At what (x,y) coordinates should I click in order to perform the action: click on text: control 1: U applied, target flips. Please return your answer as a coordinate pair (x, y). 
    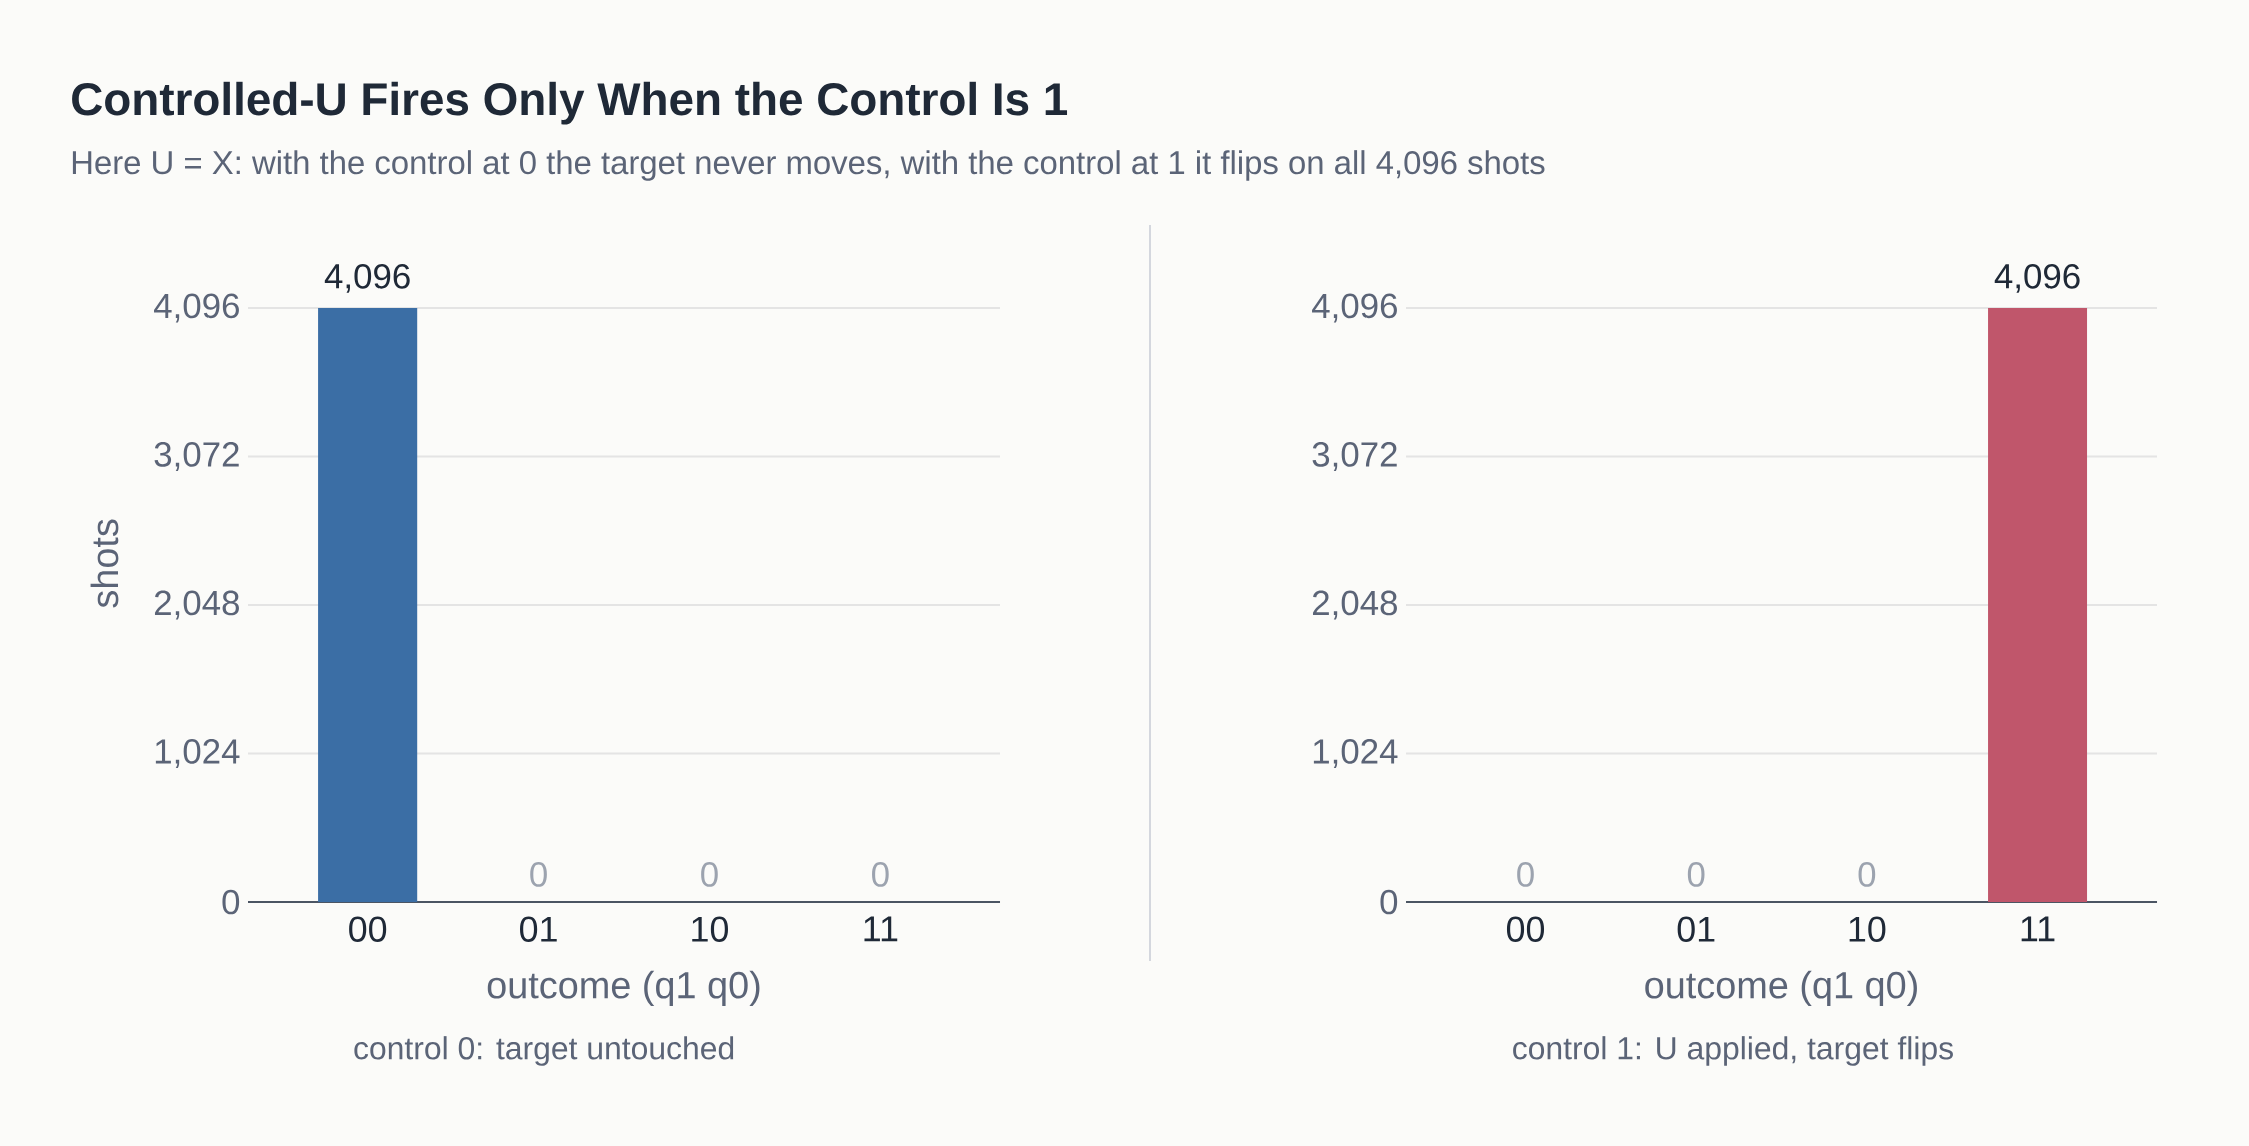
    Looking at the image, I should click on (1733, 1051).